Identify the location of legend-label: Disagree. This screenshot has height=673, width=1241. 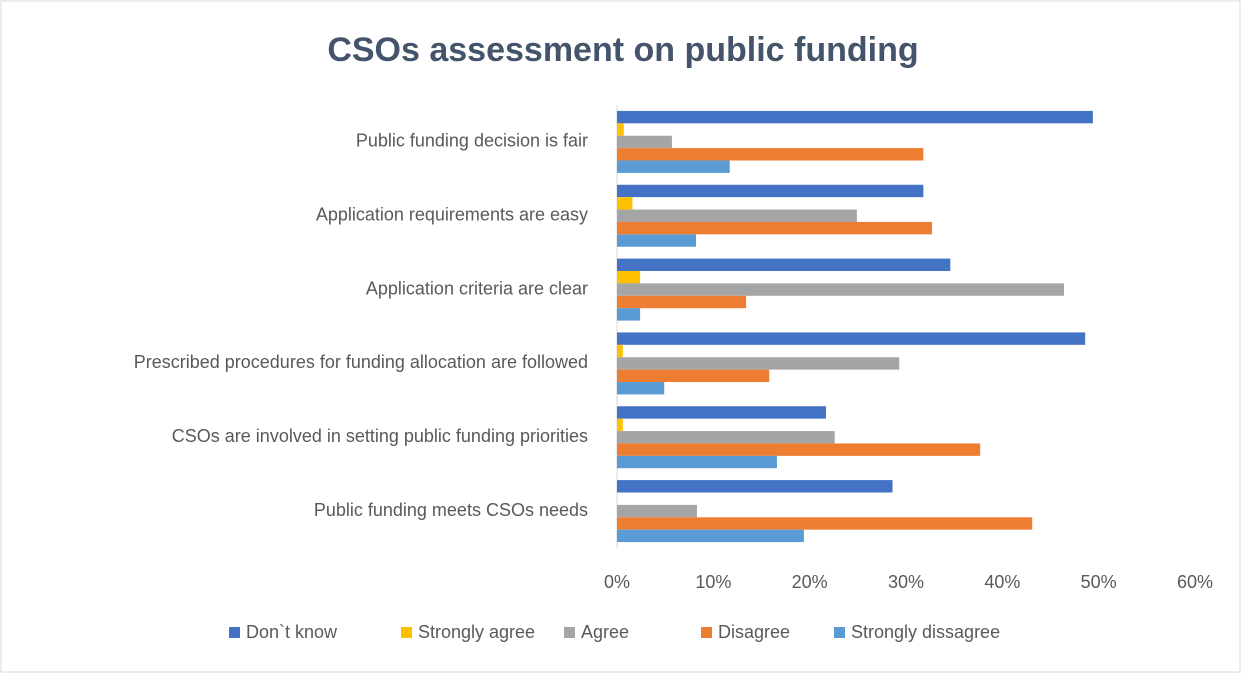
(754, 632).